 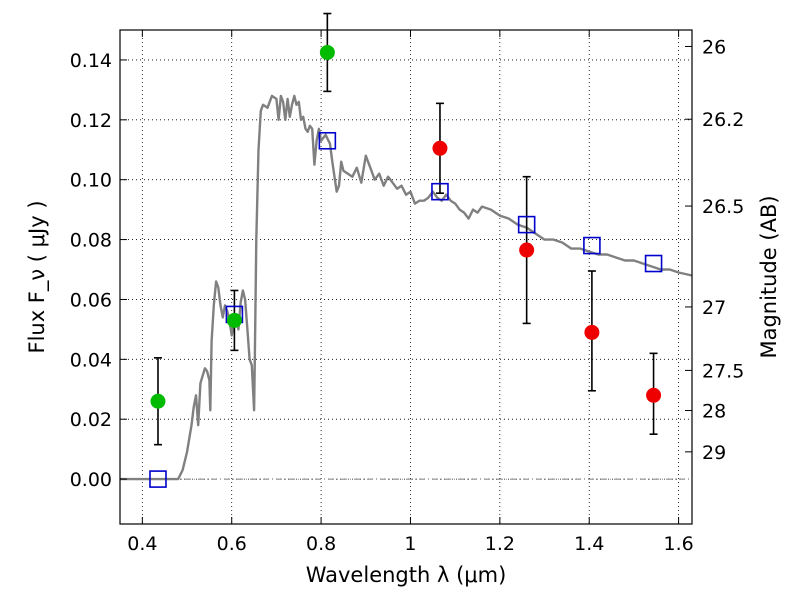 What do you see at coordinates (714, 308) in the screenshot?
I see `right-tick-label: 27` at bounding box center [714, 308].